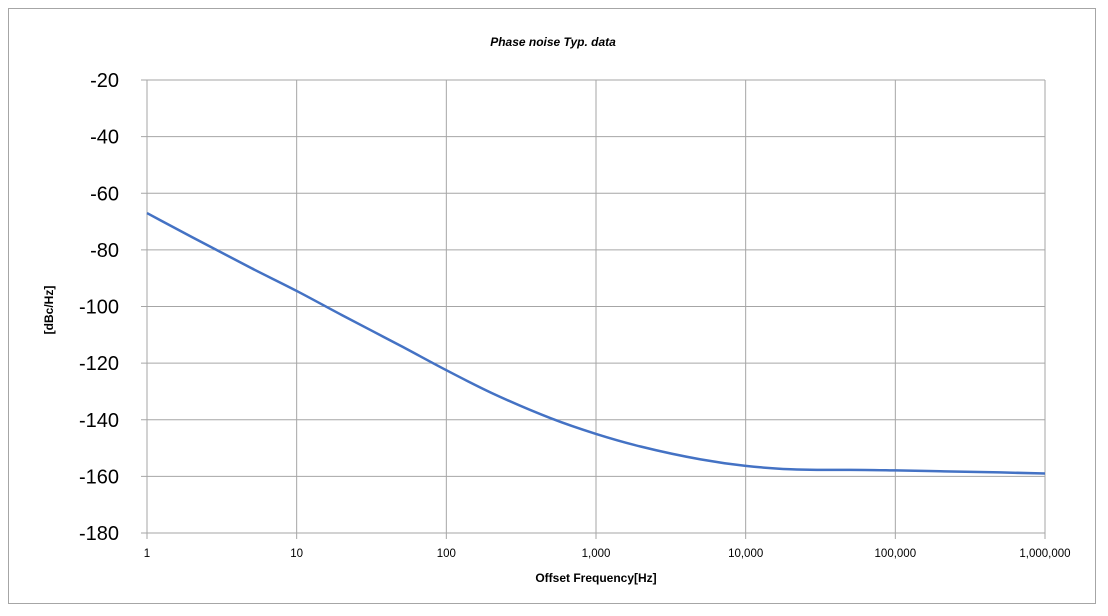  I want to click on x-tick-label: 1, so click(147, 554).